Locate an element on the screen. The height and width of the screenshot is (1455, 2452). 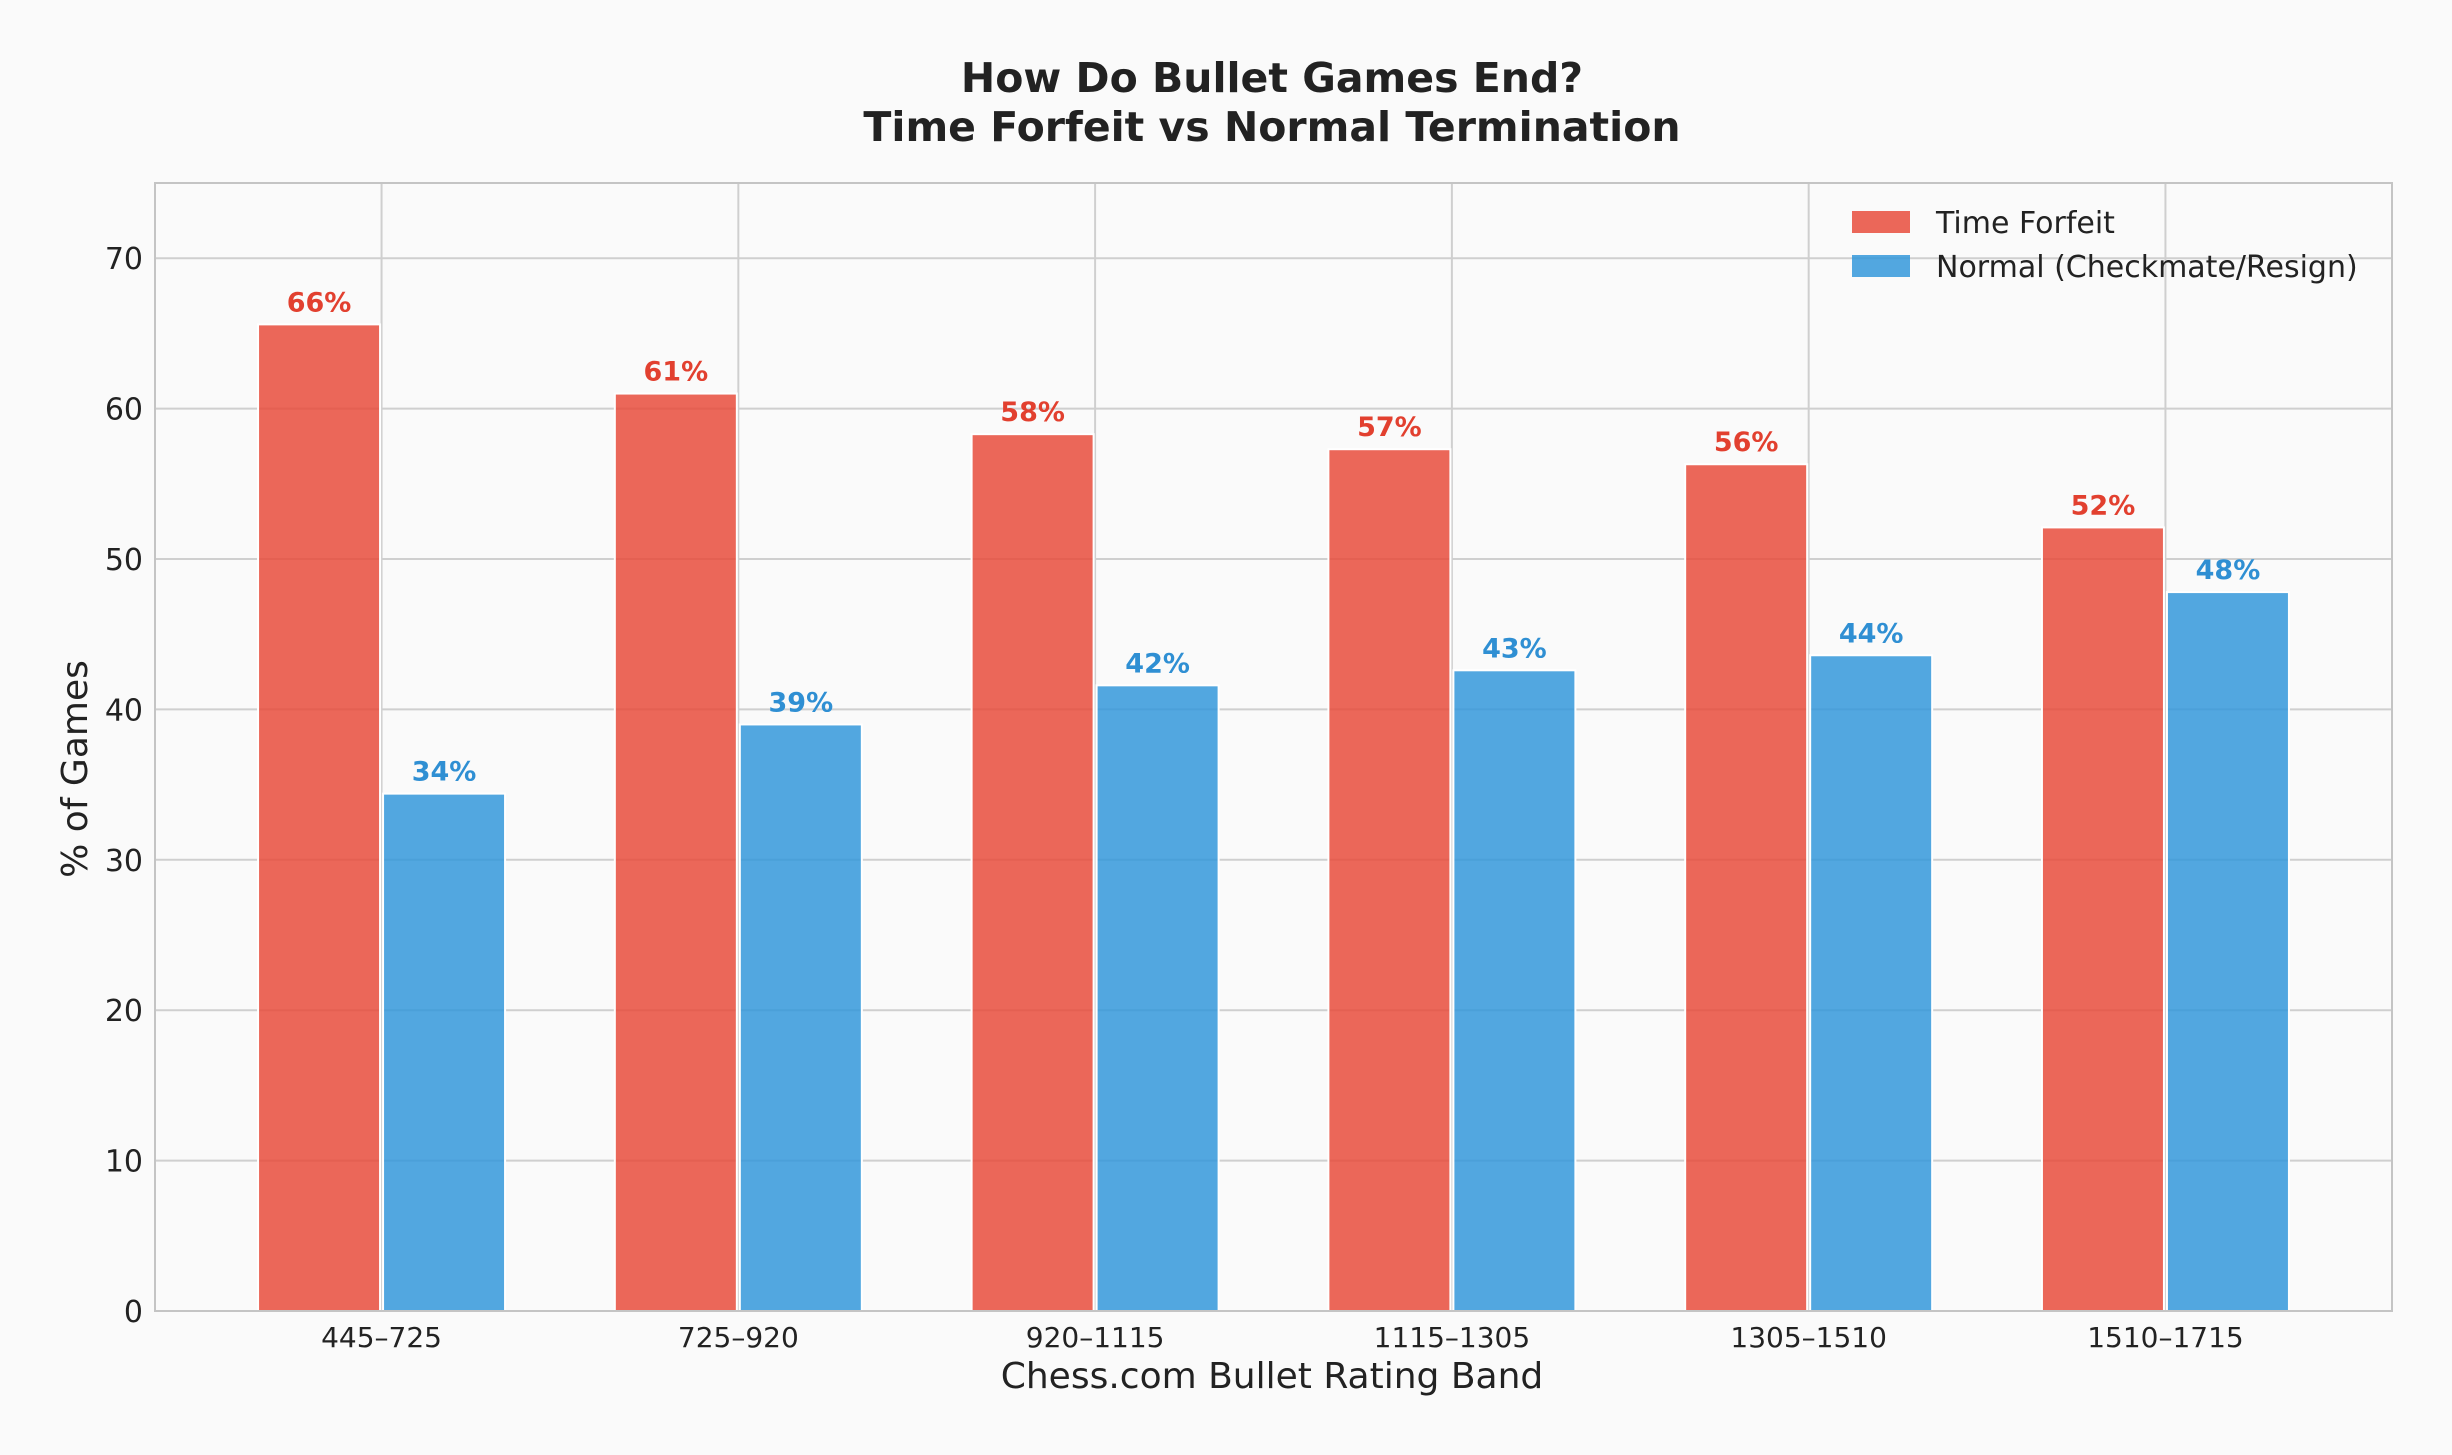
bar-value-label: 42% is located at coordinates (1157, 663).